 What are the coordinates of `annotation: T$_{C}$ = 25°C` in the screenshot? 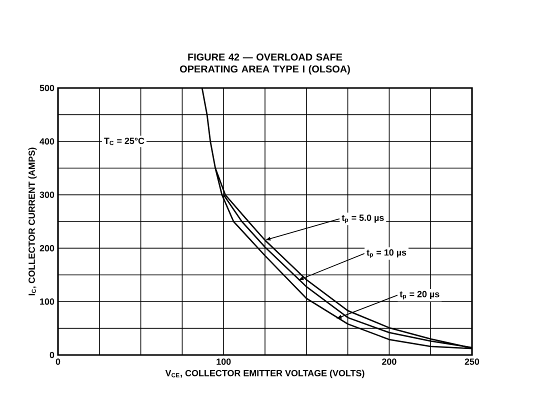 It's located at (124, 142).